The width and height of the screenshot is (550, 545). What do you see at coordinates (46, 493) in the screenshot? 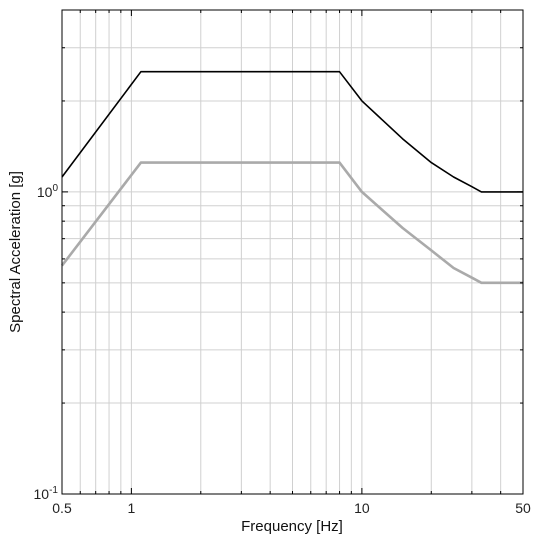
I see `y-tick-label: 10⁻¹` at bounding box center [46, 493].